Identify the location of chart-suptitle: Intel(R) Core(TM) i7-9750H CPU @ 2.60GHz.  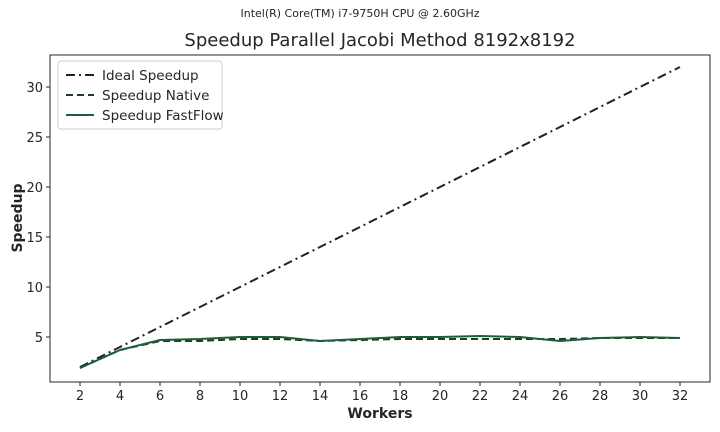
(359, 13).